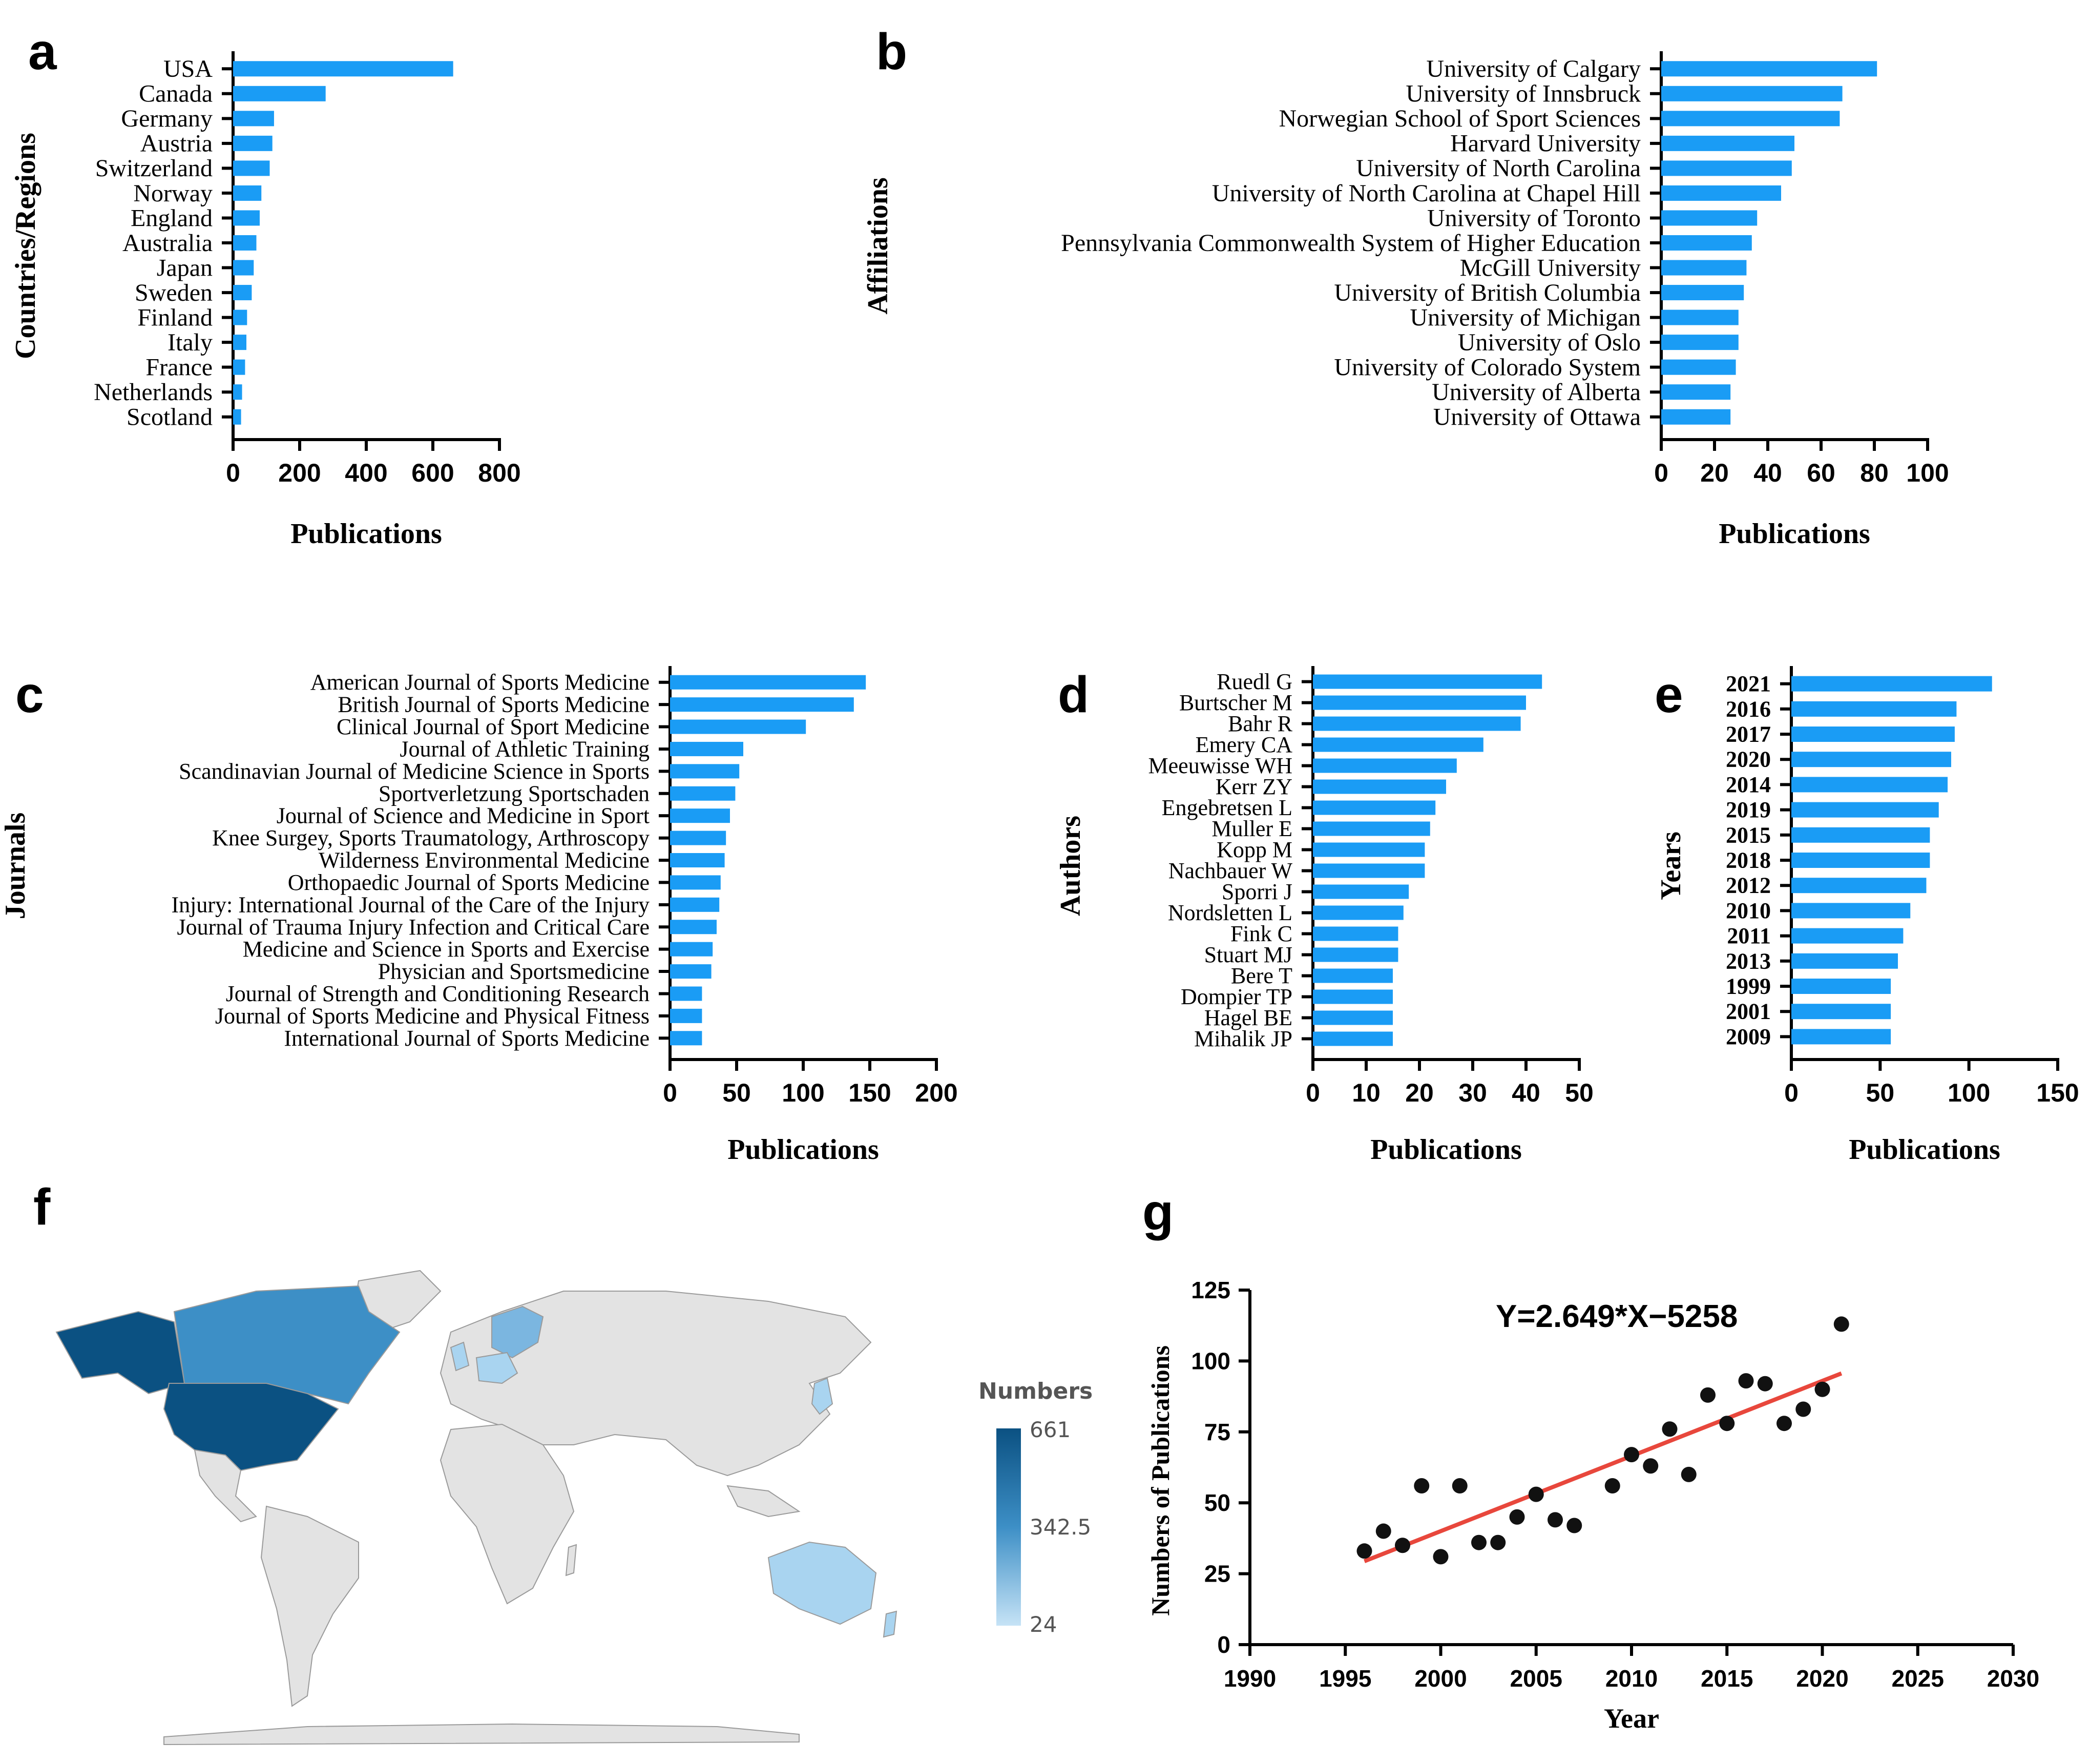  I want to click on panel-a-x-tick-label: 600, so click(432, 473).